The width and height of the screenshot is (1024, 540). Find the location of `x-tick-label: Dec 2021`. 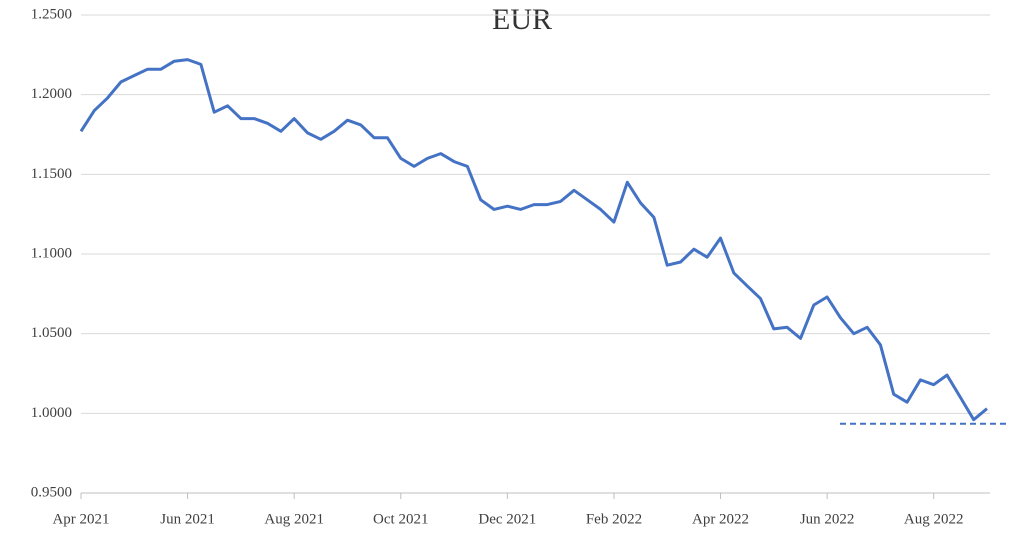

x-tick-label: Dec 2021 is located at coordinates (507, 519).